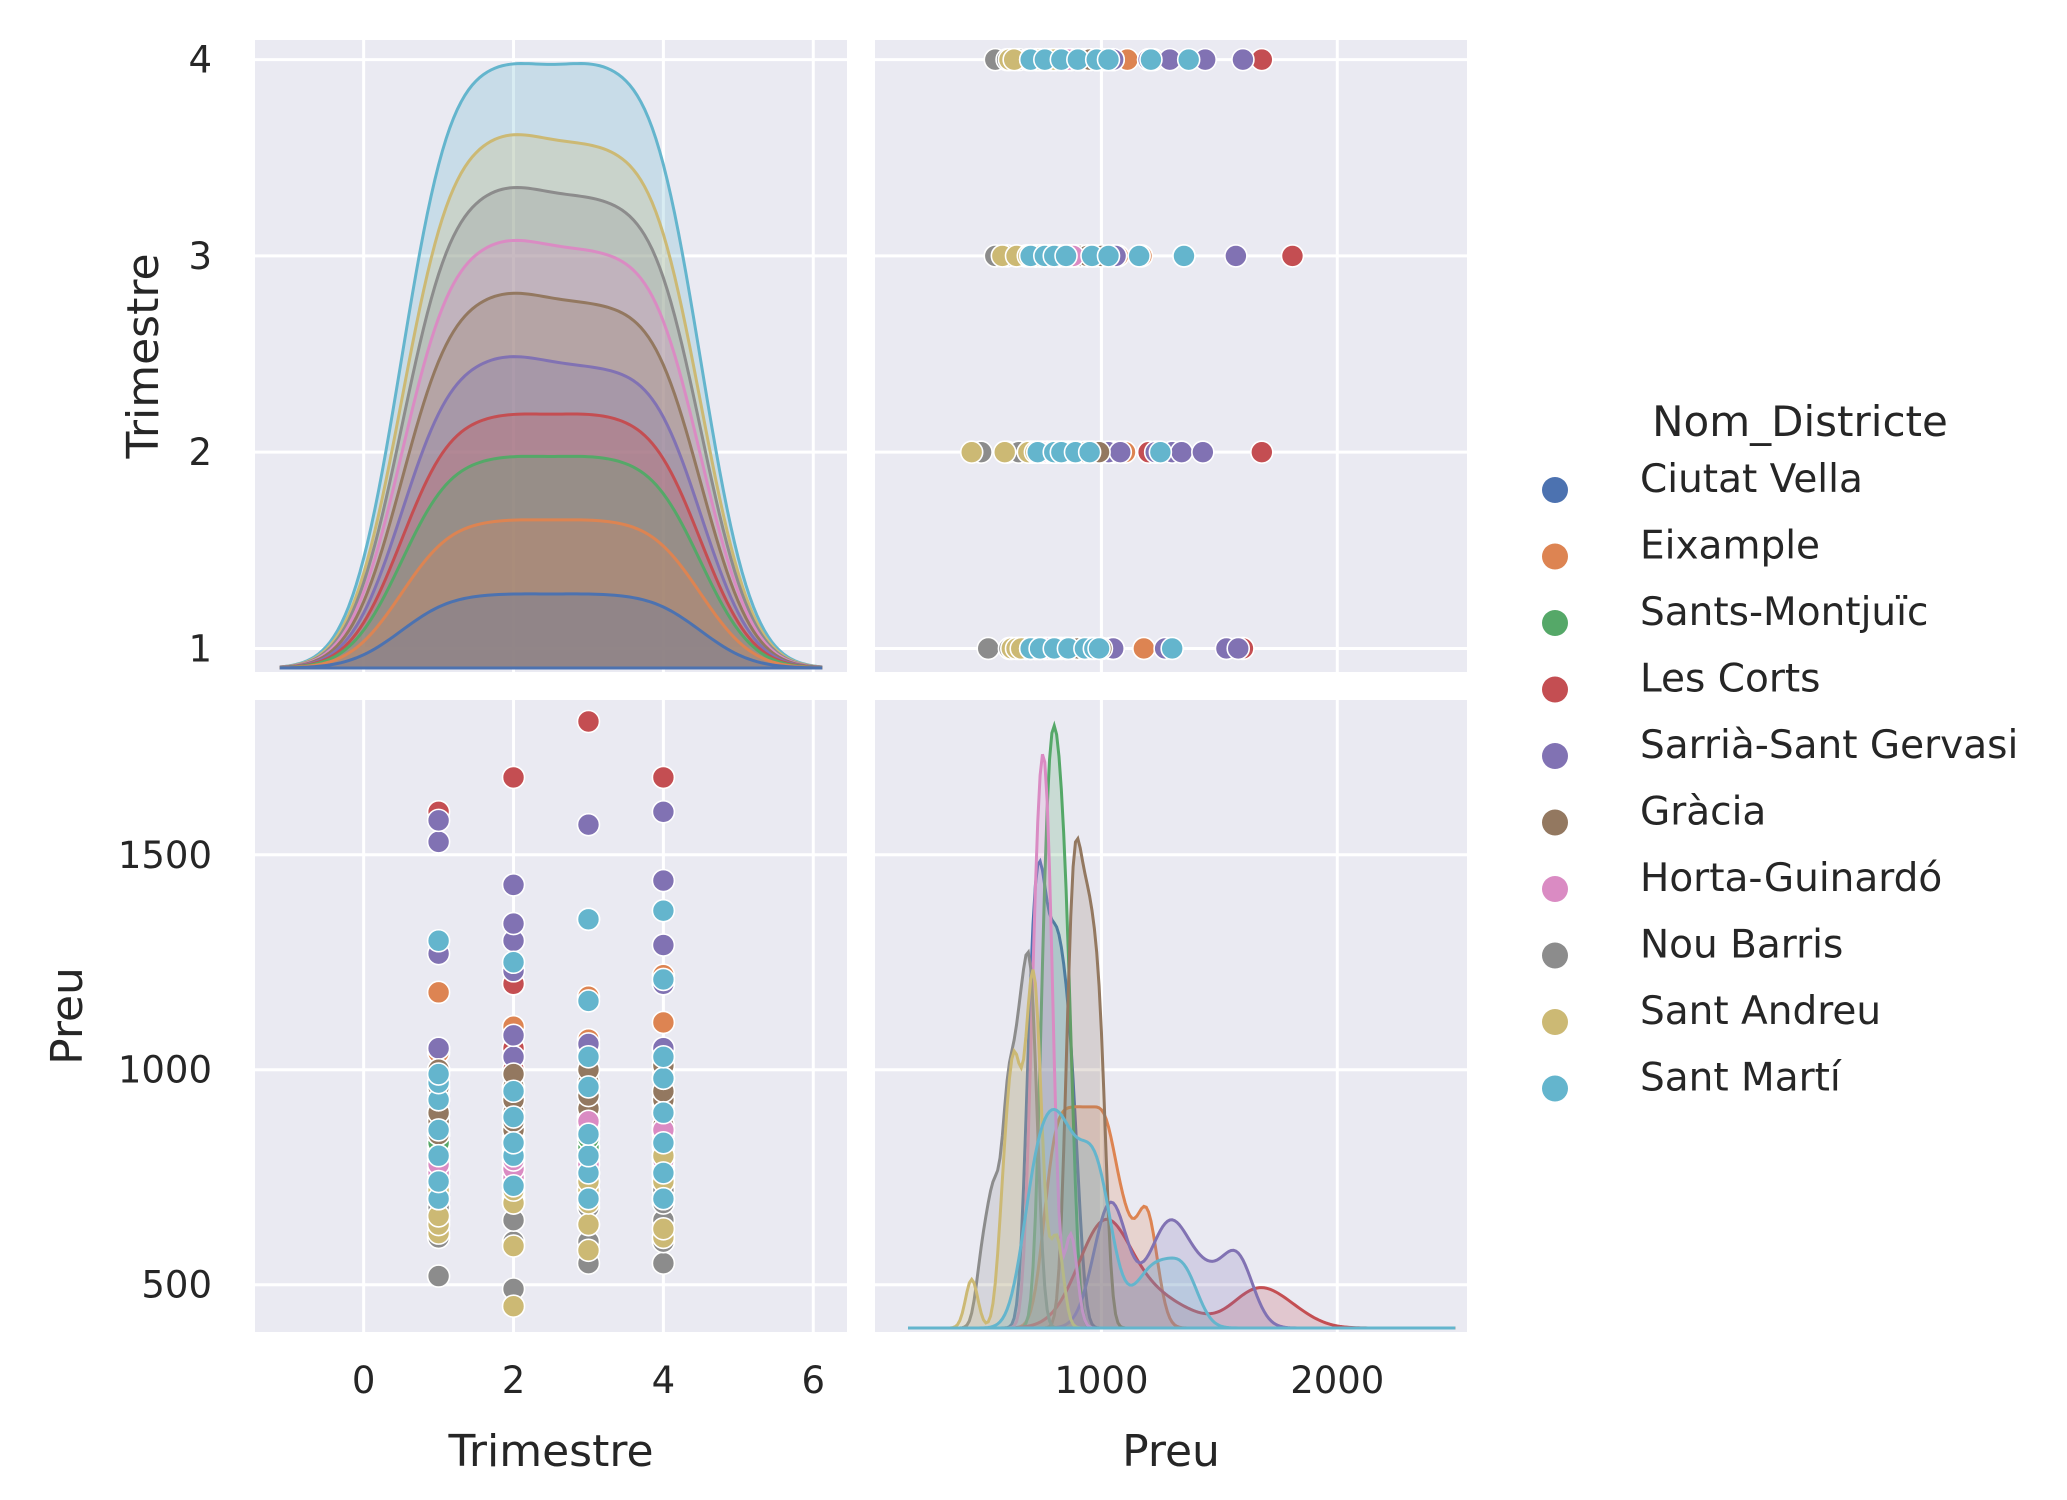 Image resolution: width=2067 pixels, height=1500 pixels. I want to click on legend-label-horta-guinardo: Horta-Guinardó, so click(1791, 878).